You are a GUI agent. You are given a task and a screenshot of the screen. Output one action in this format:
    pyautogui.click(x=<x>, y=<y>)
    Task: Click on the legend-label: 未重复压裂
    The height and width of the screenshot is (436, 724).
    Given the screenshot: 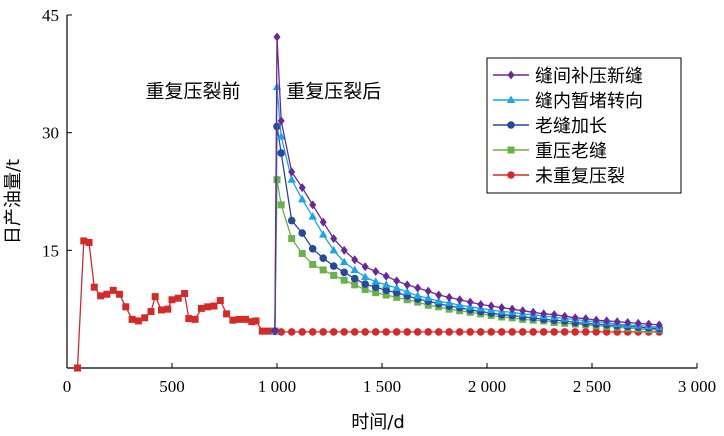 What is the action you would take?
    pyautogui.click(x=580, y=176)
    